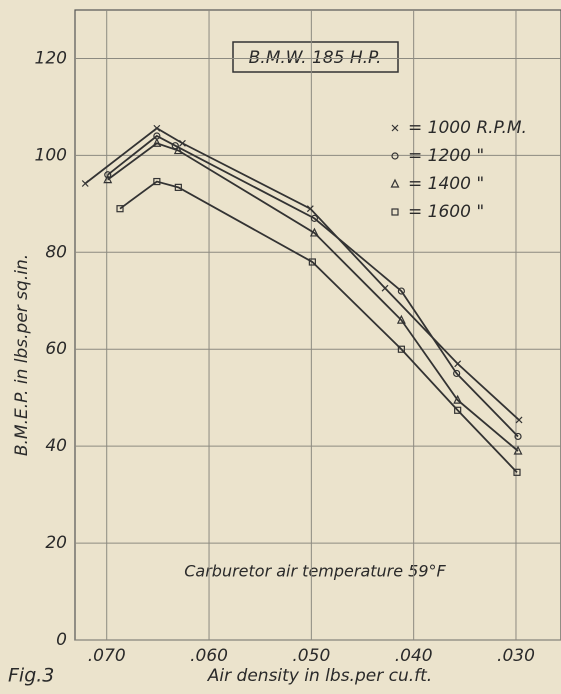  Describe the element at coordinates (31, 676) in the screenshot. I see `caption: Fig.3` at that location.